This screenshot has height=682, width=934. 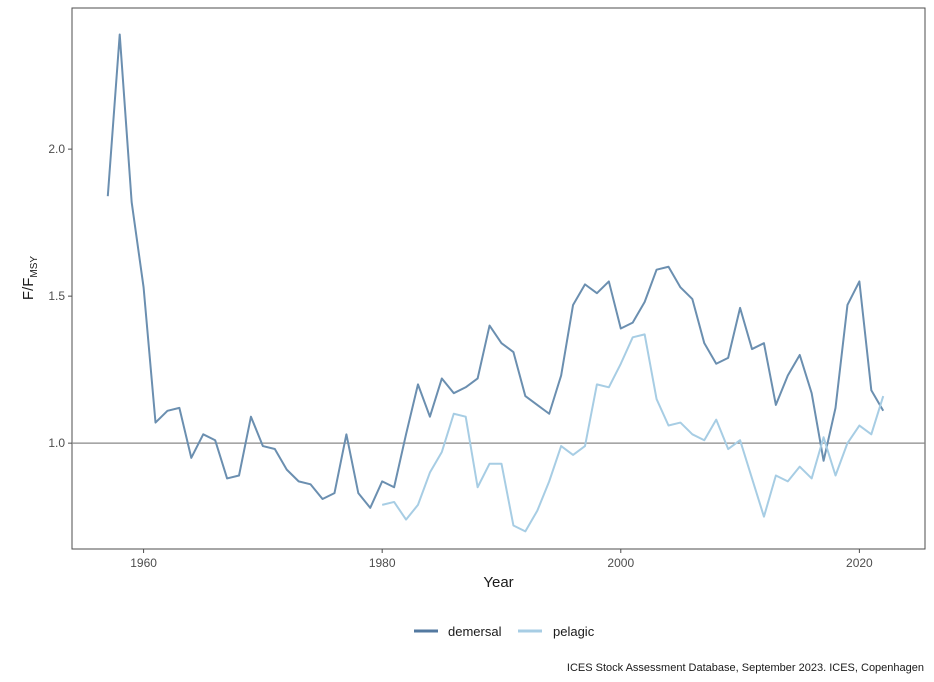 What do you see at coordinates (475, 631) in the screenshot?
I see `legend-label-demersal: demersal` at bounding box center [475, 631].